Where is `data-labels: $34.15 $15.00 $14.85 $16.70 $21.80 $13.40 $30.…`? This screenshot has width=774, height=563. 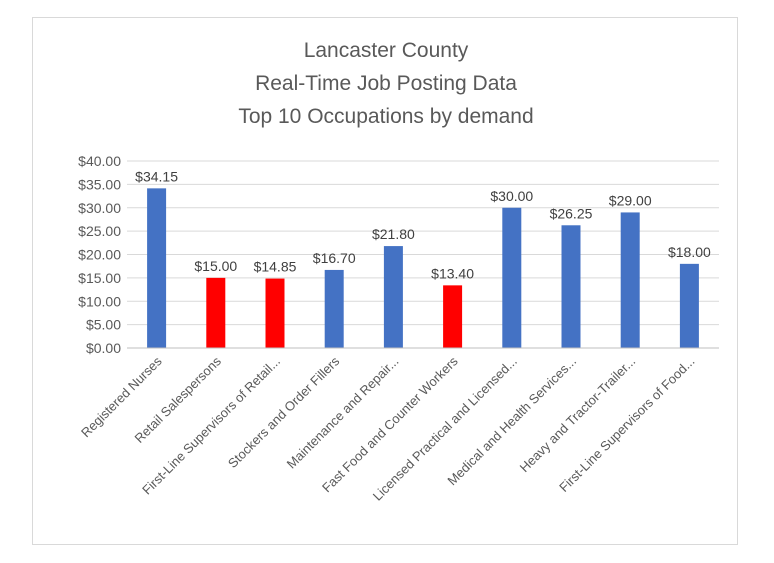
data-labels: $34.15 $15.00 $14.85 $16.70 $21.80 $13.40 $30.… is located at coordinates (423, 224).